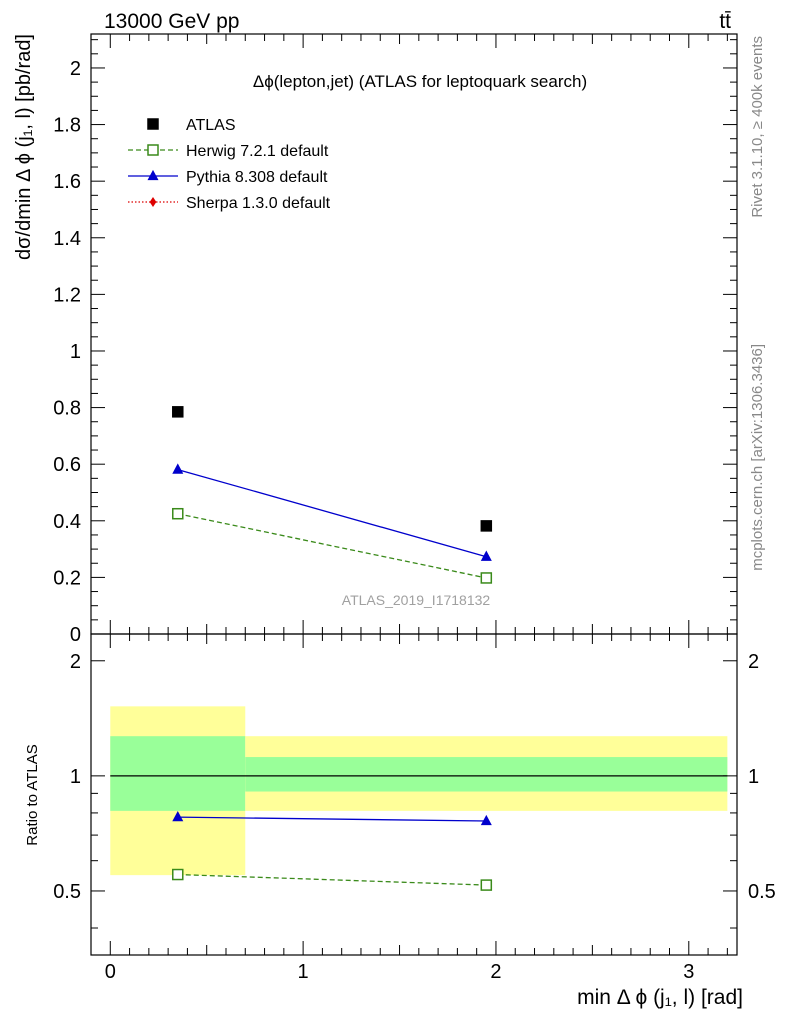 The height and width of the screenshot is (1024, 786). What do you see at coordinates (257, 151) in the screenshot?
I see `legend-label-herwig: Herwig 7.2.1 default` at bounding box center [257, 151].